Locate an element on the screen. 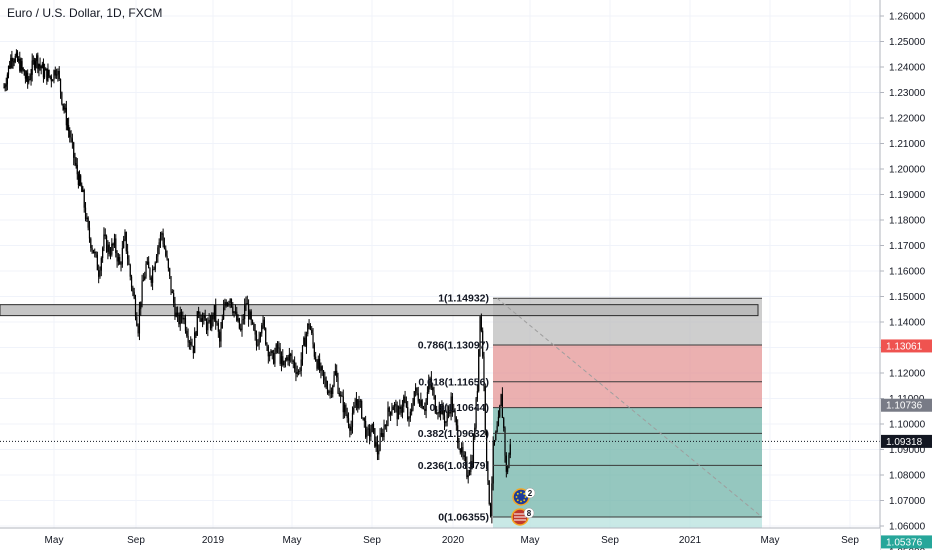 Image resolution: width=932 pixels, height=550 pixels. eu-flag-icon: 2 is located at coordinates (524, 496).